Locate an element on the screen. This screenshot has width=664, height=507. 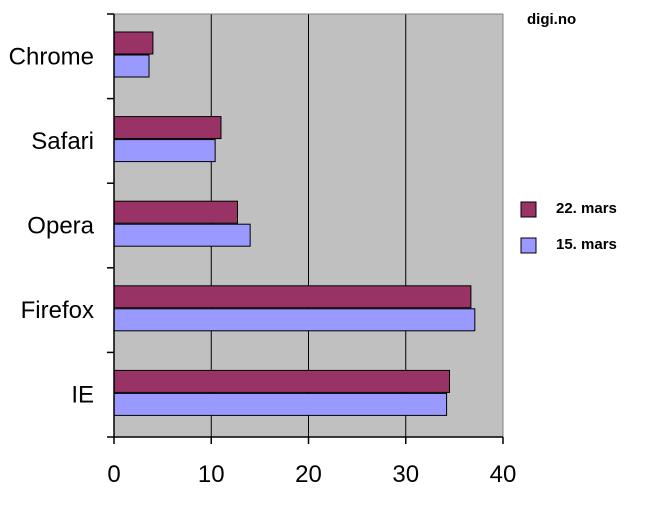
x-tick-label-0: 0 is located at coordinates (113, 474).